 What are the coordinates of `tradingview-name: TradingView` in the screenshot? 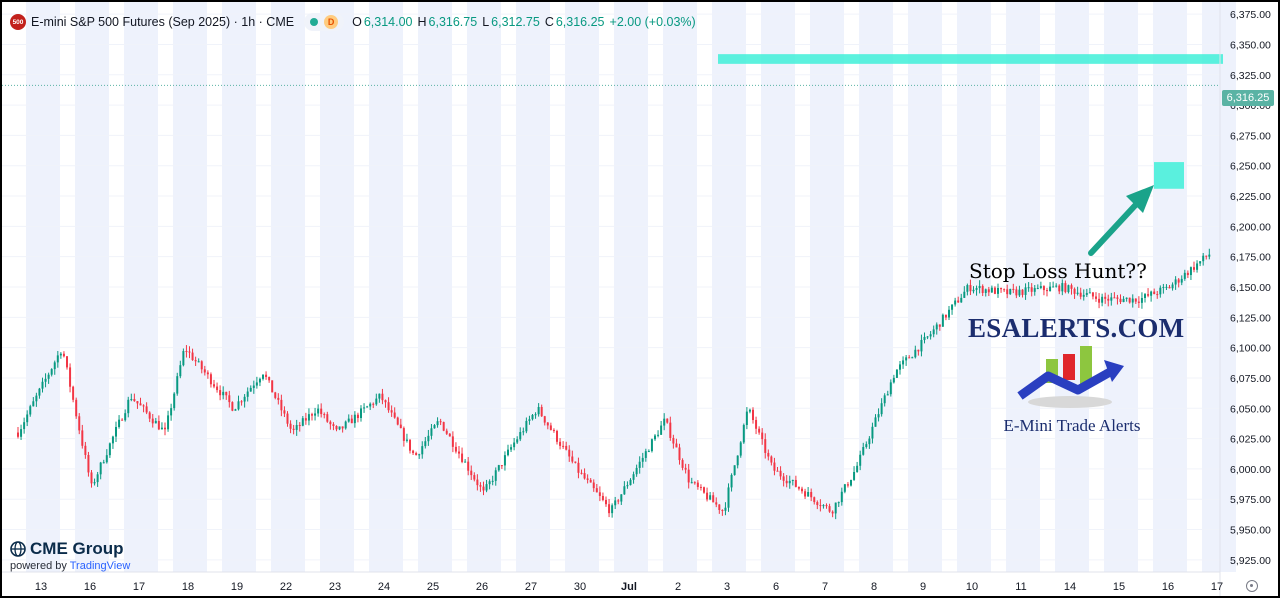 It's located at (100, 566).